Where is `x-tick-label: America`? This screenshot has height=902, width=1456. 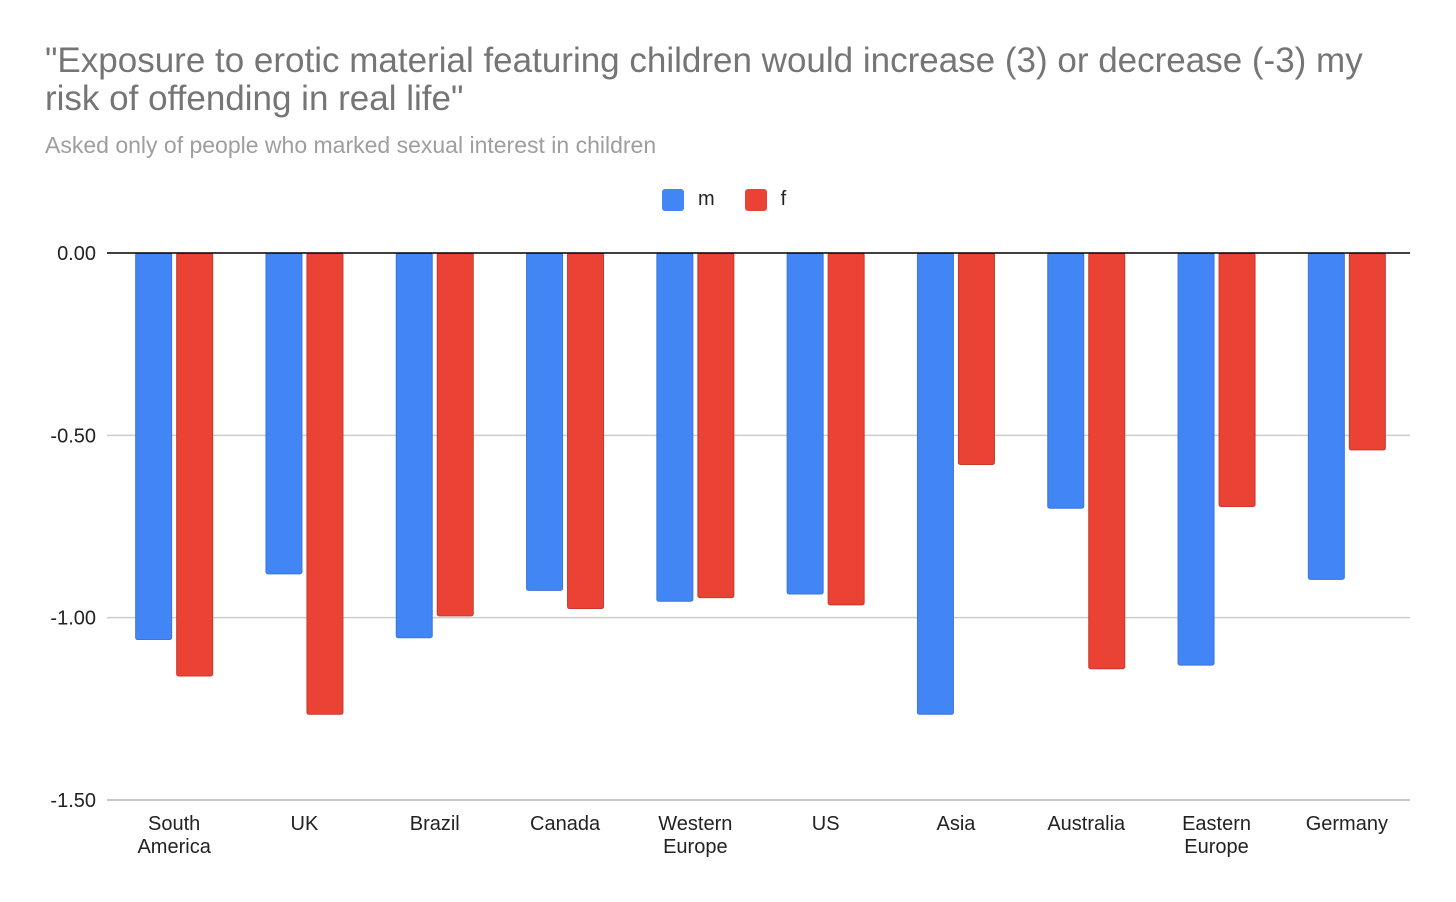 x-tick-label: America is located at coordinates (174, 847).